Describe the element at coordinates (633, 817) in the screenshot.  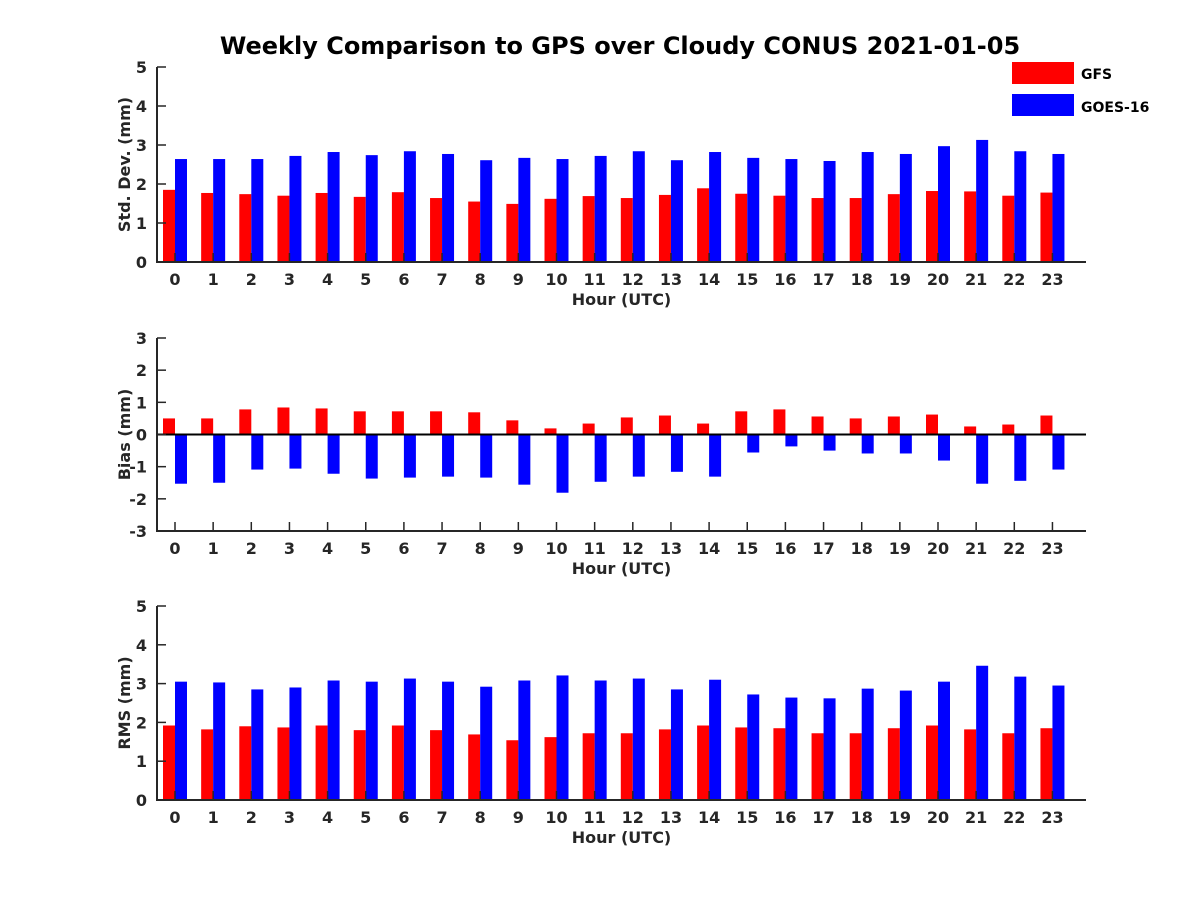
I see `rms-x-tick-label: 12` at that location.